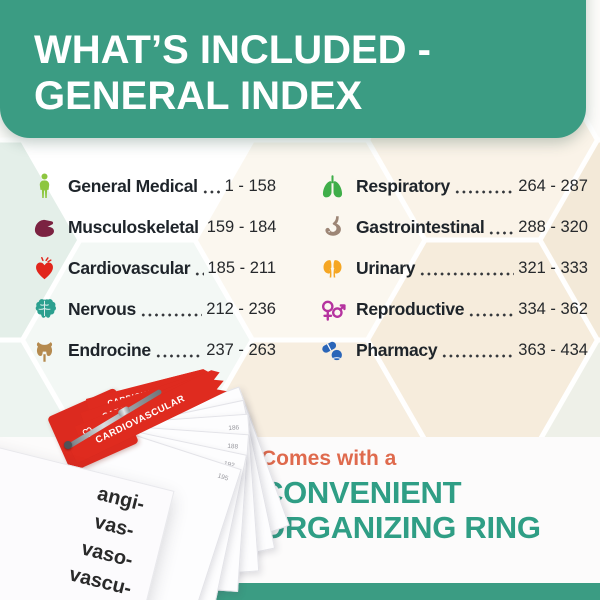 The height and width of the screenshot is (600, 600). Describe the element at coordinates (241, 350) in the screenshot. I see `index-item-range: 237 - 263` at that location.